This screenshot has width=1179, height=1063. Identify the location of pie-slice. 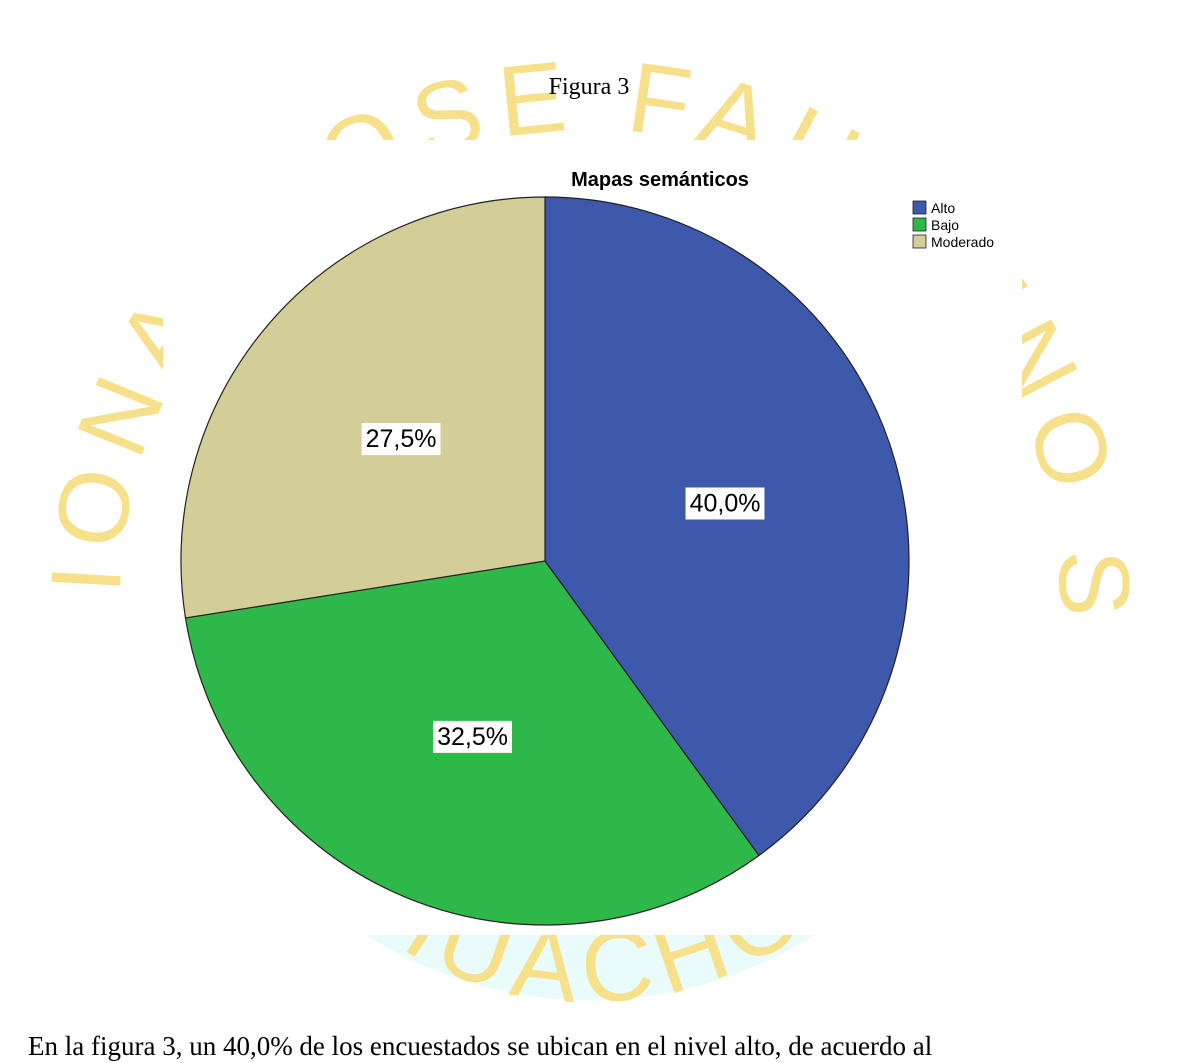
(363, 407).